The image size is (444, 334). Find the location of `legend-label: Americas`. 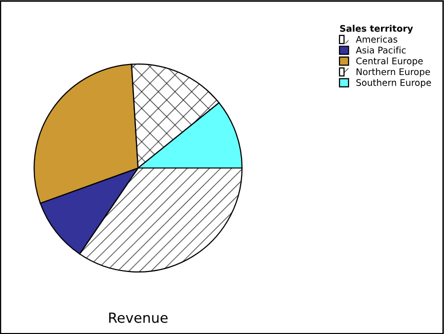

legend-label: Americas is located at coordinates (377, 39).